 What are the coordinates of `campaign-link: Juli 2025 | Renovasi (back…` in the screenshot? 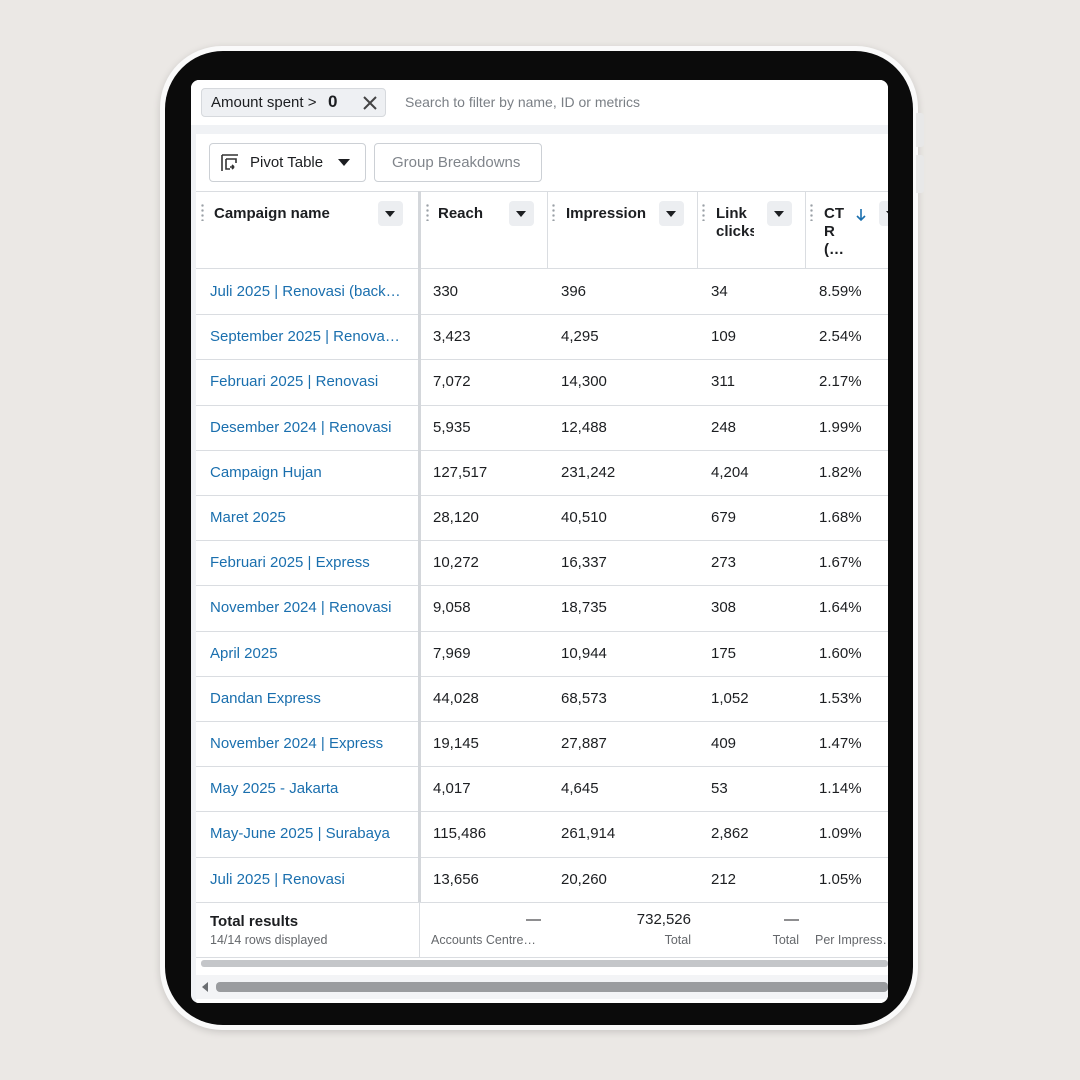 It's located at (305, 291).